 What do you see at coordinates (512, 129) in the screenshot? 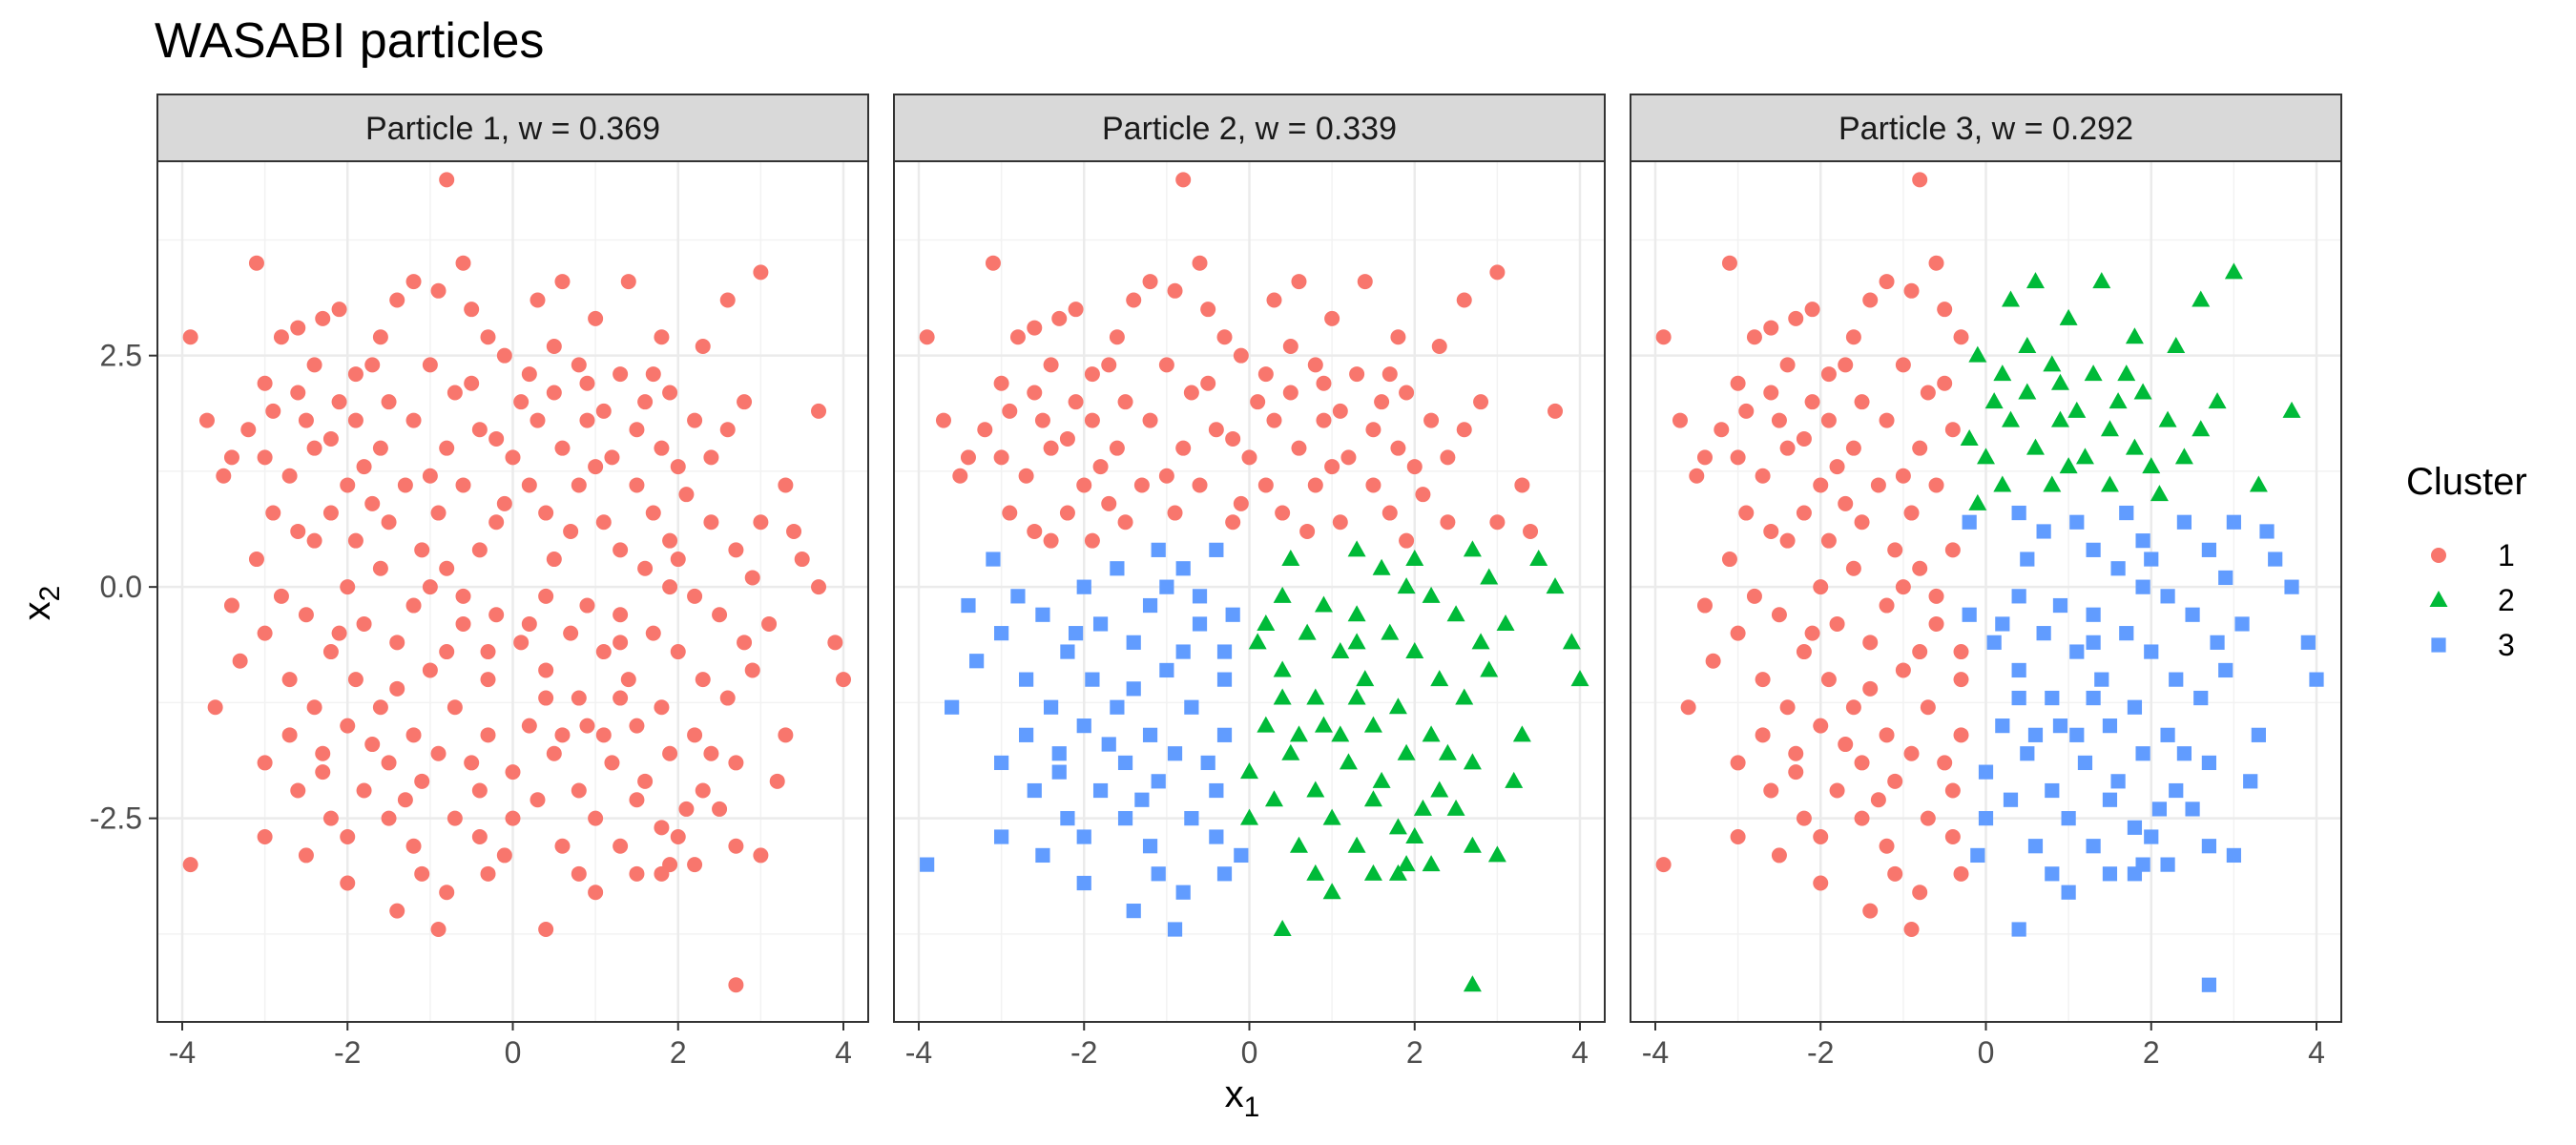
I see `strip-label: Particle 1, w = 0.369` at bounding box center [512, 129].